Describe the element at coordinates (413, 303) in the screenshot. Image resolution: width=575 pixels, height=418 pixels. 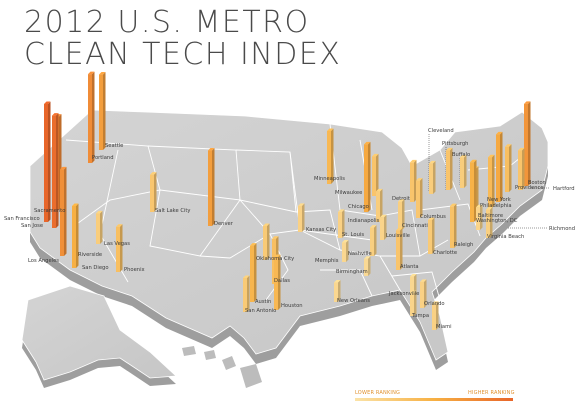
I see `bar-tampa` at that location.